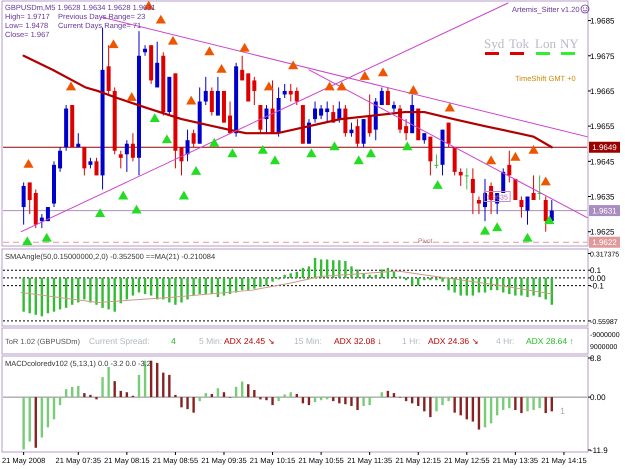 The width and height of the screenshot is (625, 469). What do you see at coordinates (570, 43) in the screenshot?
I see `annotation: NY` at bounding box center [570, 43].